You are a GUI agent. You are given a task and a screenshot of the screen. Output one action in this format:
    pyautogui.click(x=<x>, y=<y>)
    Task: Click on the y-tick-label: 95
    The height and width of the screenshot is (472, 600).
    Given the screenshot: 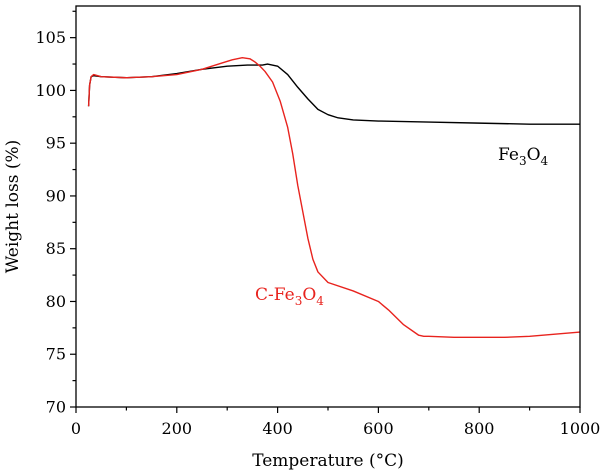 What is the action you would take?
    pyautogui.click(x=56, y=143)
    